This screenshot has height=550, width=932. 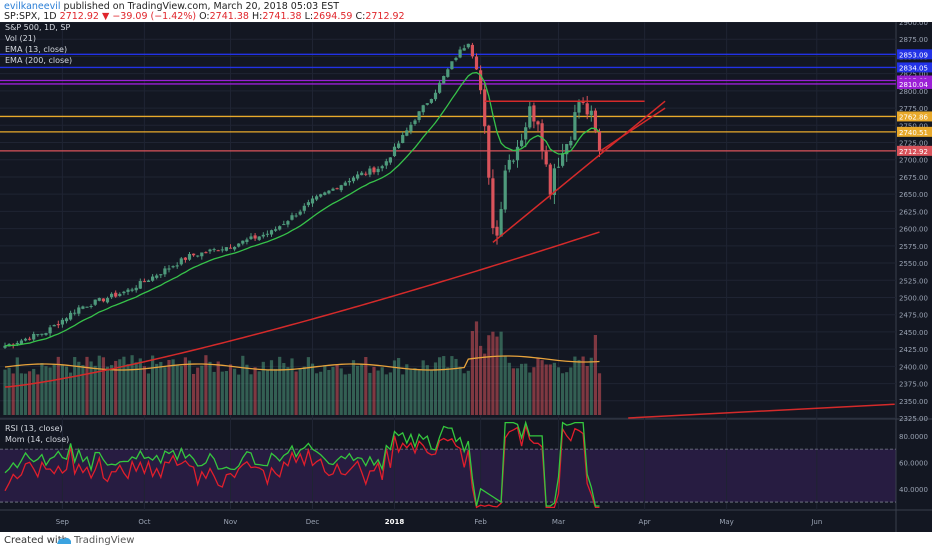 I want to click on time-tick-label: Jun, so click(x=816, y=522).